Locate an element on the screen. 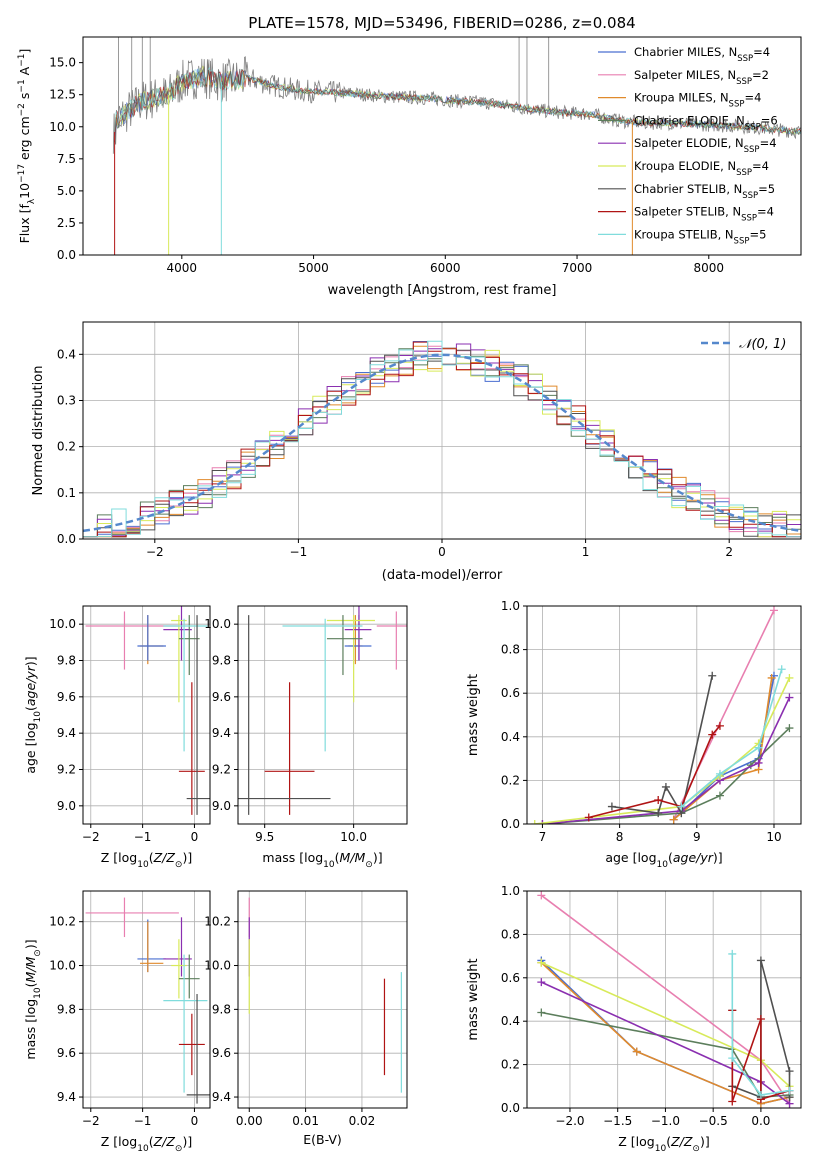 The image size is (819, 1170). histogram-step is located at coordinates (442, 439).